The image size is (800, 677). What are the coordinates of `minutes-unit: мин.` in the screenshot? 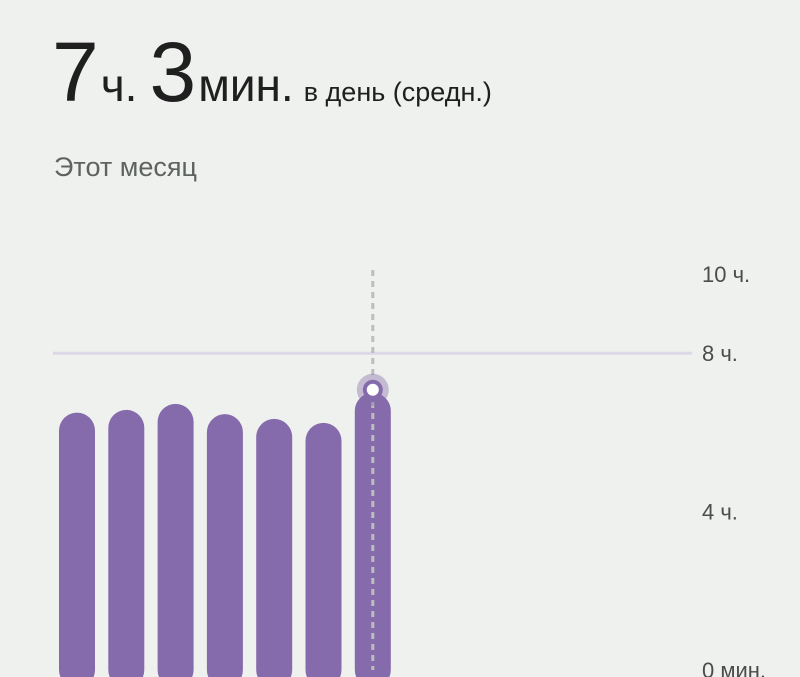 It's located at (246, 85).